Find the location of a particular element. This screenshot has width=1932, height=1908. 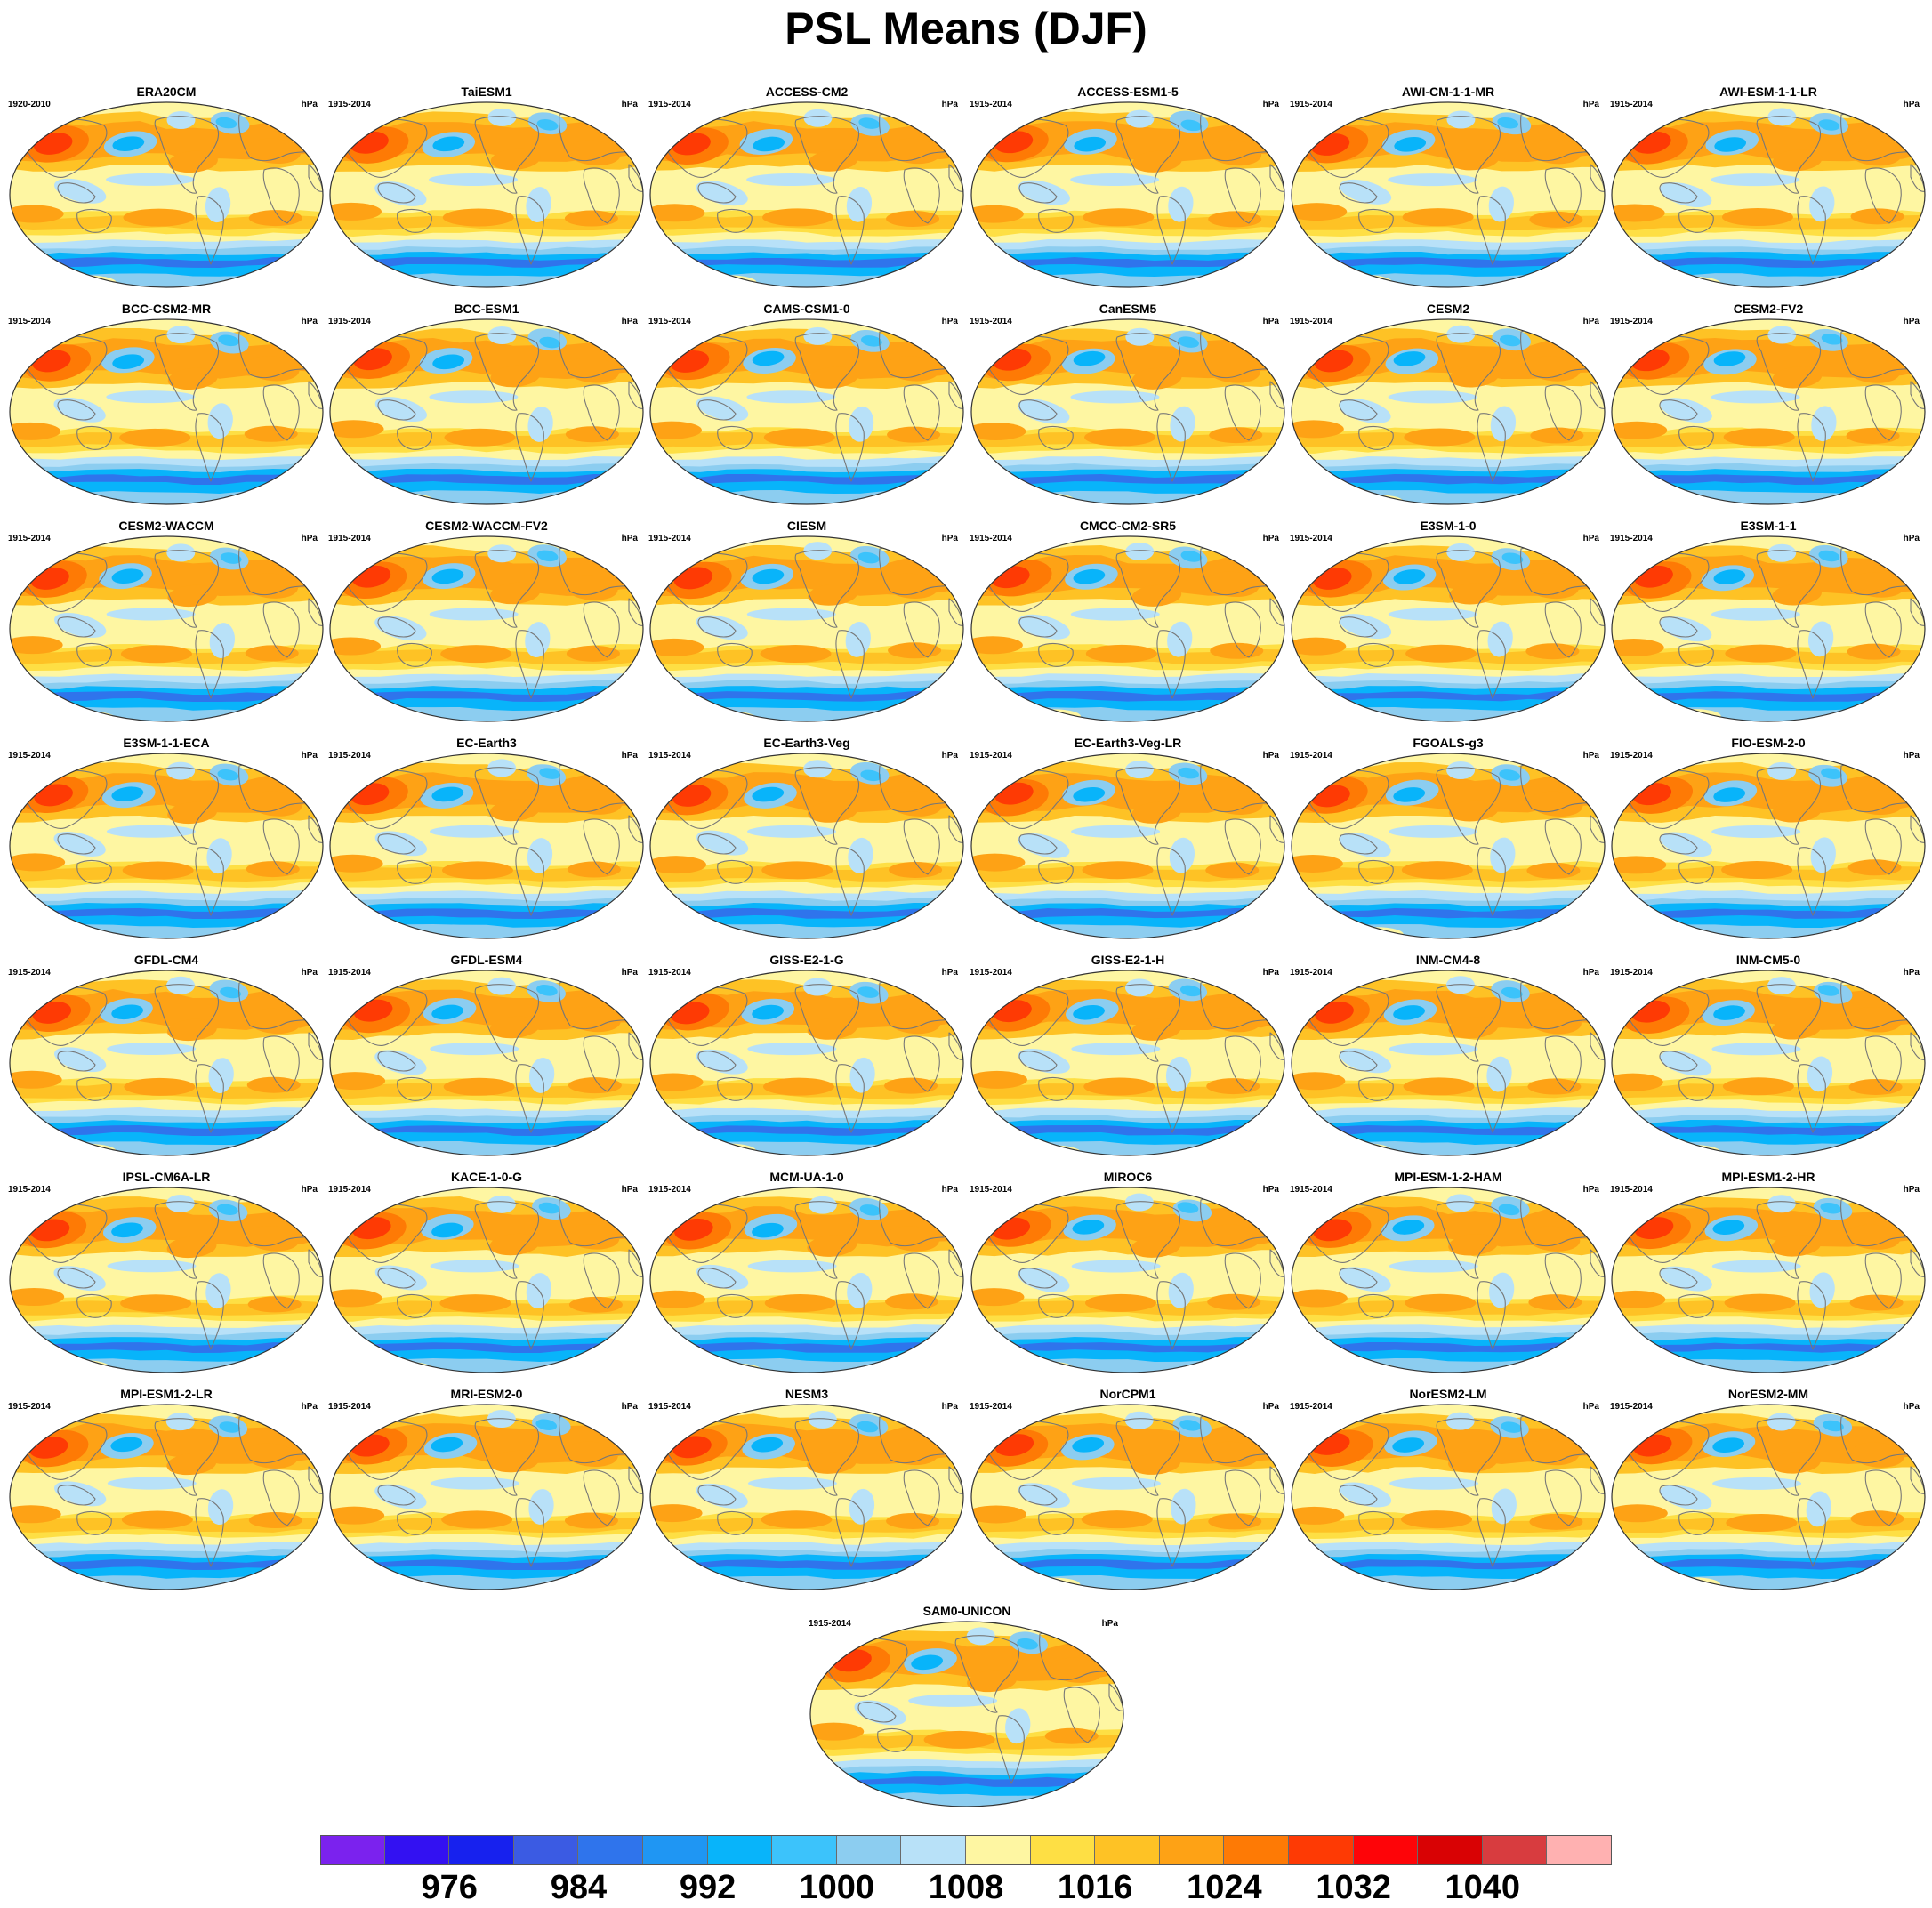

panel-title: CESM2-WACCM is located at coordinates (166, 526).